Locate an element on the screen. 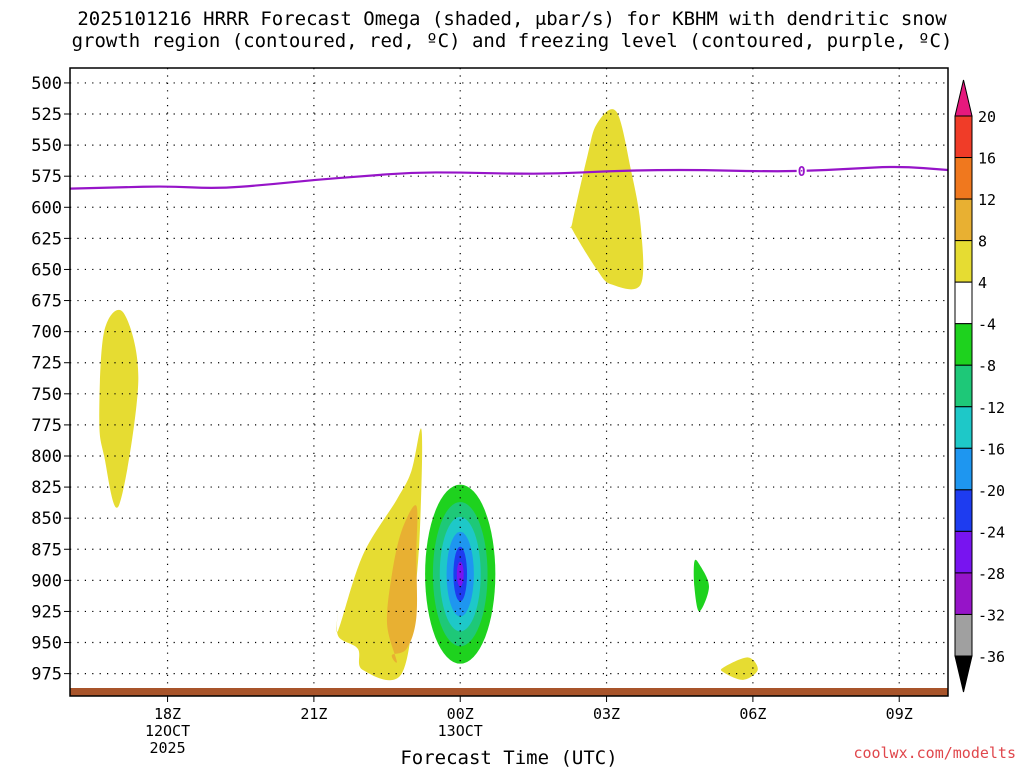 This screenshot has width=1024, height=768. y-tick-label-700: 700 is located at coordinates (46, 333).